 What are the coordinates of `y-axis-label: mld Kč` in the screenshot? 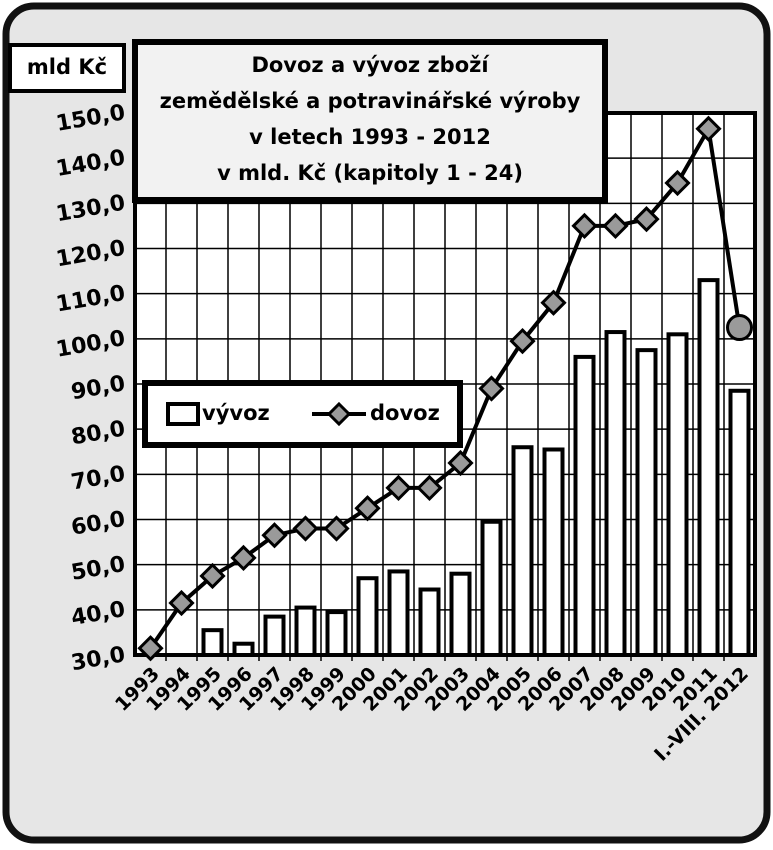 It's located at (67, 67).